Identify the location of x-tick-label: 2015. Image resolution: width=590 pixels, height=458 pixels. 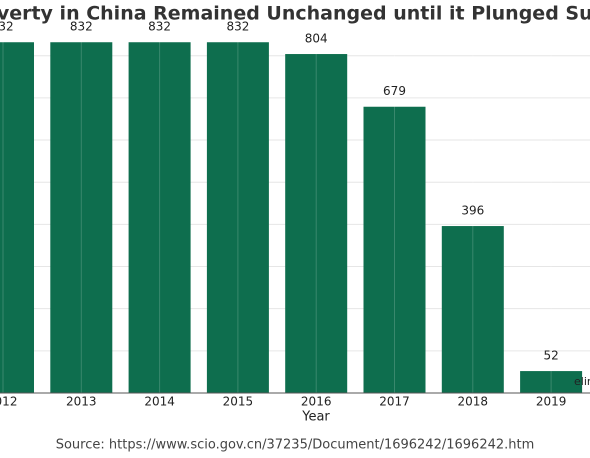
(238, 402).